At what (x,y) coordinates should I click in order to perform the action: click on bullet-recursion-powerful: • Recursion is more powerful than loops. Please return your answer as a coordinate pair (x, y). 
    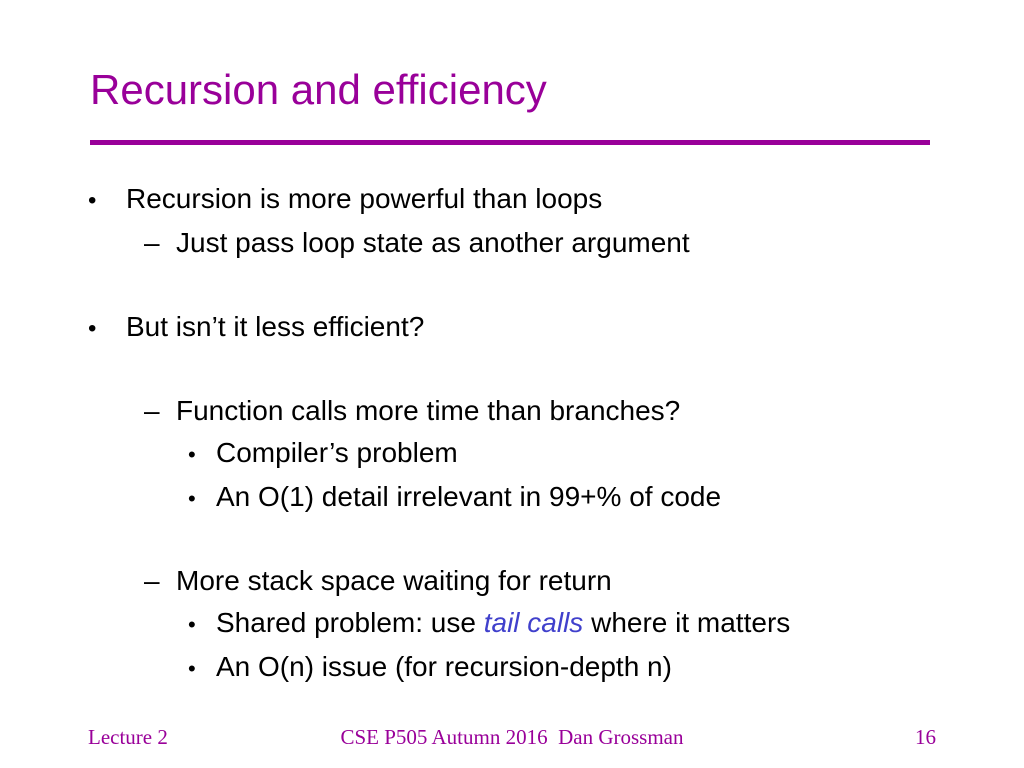
    Looking at the image, I should click on (531, 200).